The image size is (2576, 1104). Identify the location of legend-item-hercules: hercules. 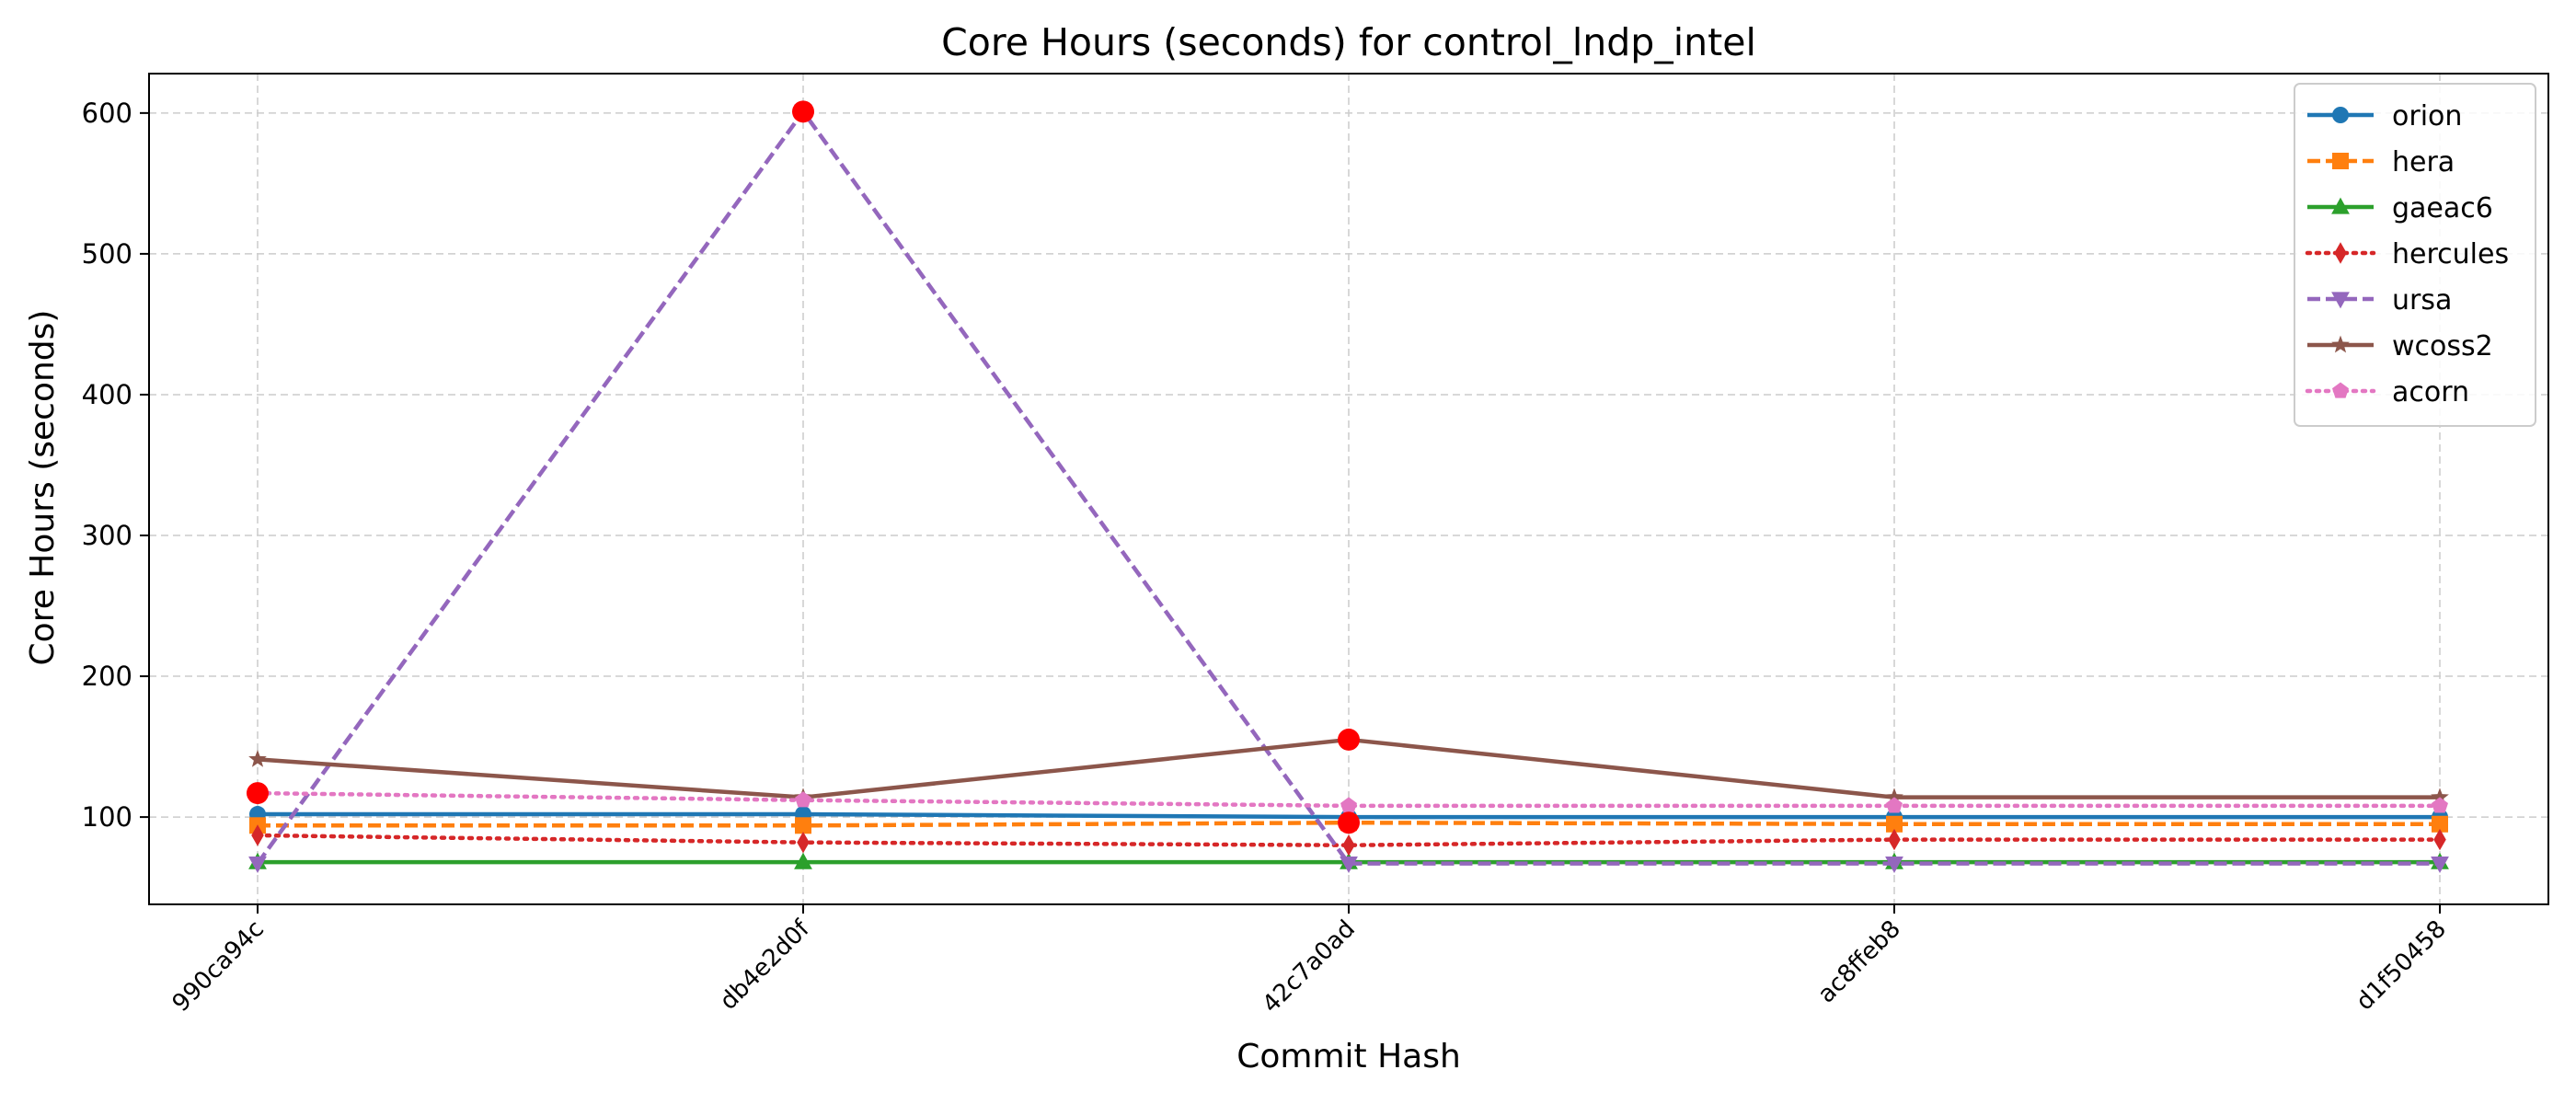
(2407, 254).